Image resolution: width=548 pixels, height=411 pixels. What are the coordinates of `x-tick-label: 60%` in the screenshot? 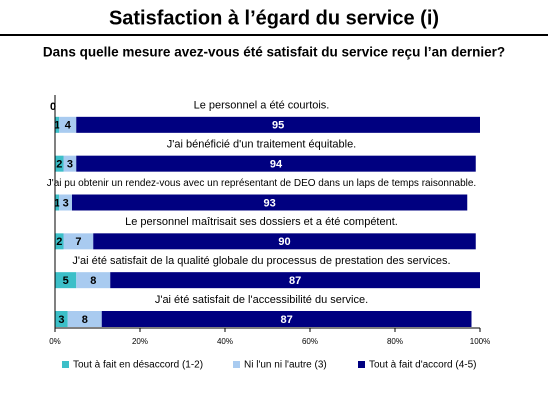 It's located at (310, 341).